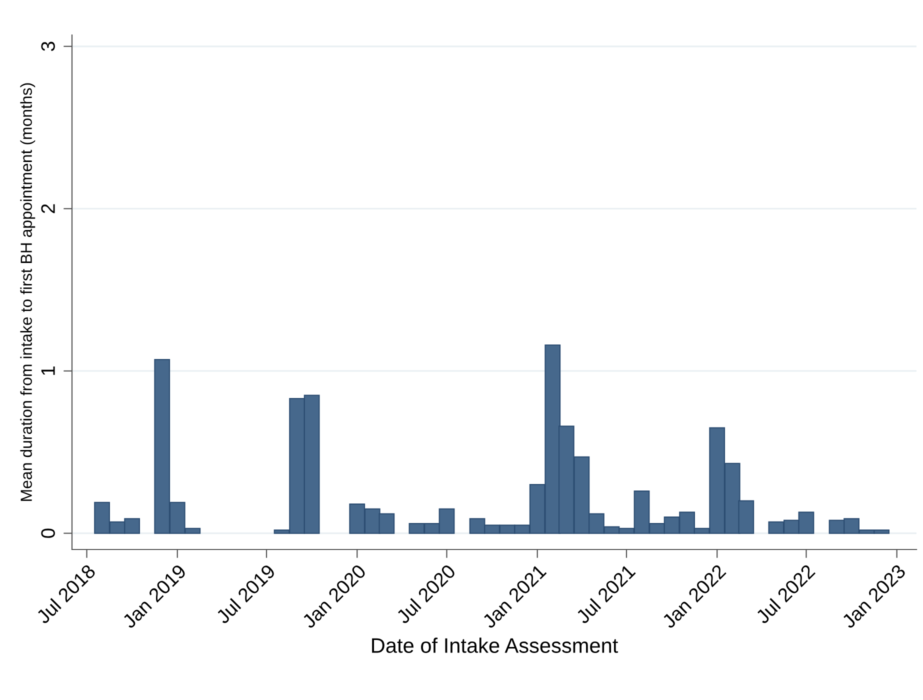  What do you see at coordinates (48, 47) in the screenshot?
I see `y-tick-label: 3` at bounding box center [48, 47].